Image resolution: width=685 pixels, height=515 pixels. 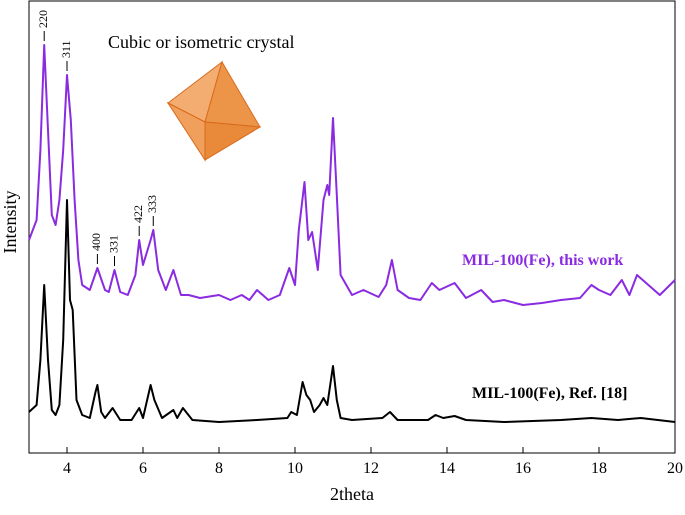 I want to click on annotation: Cubic or isometric crystal, so click(x=201, y=42).